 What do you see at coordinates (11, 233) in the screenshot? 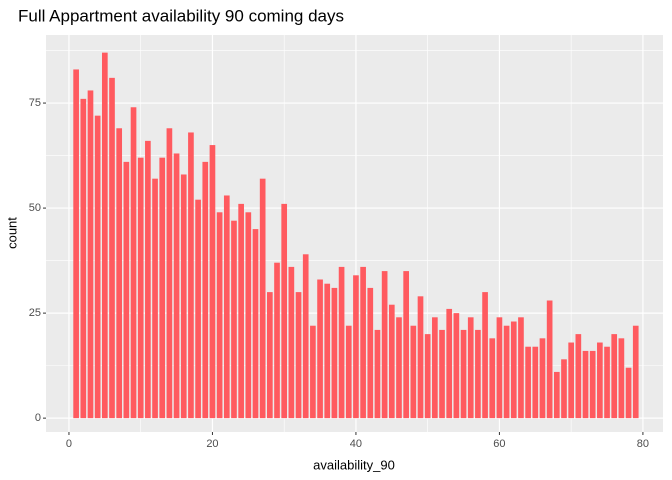
I see `y-axis-title: count` at bounding box center [11, 233].